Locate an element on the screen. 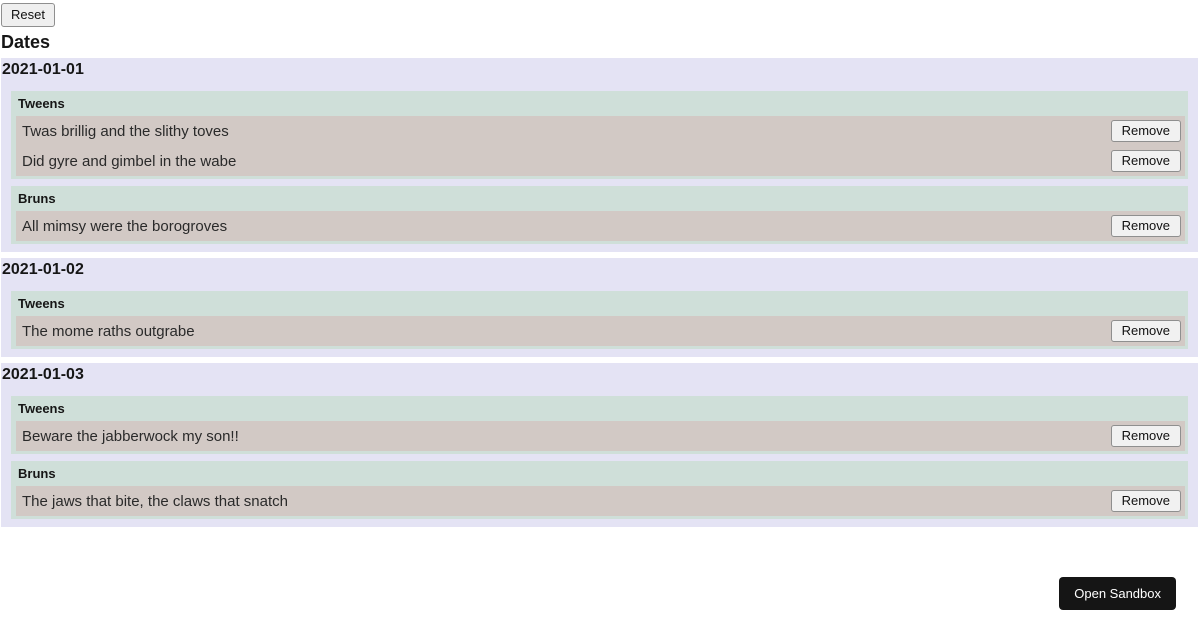  list-item: The mome raths outgrabe Remove is located at coordinates (600, 331).